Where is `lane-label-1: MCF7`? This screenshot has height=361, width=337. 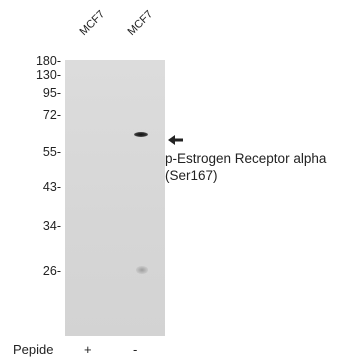 lane-label-1: MCF7 is located at coordinates (93, 23).